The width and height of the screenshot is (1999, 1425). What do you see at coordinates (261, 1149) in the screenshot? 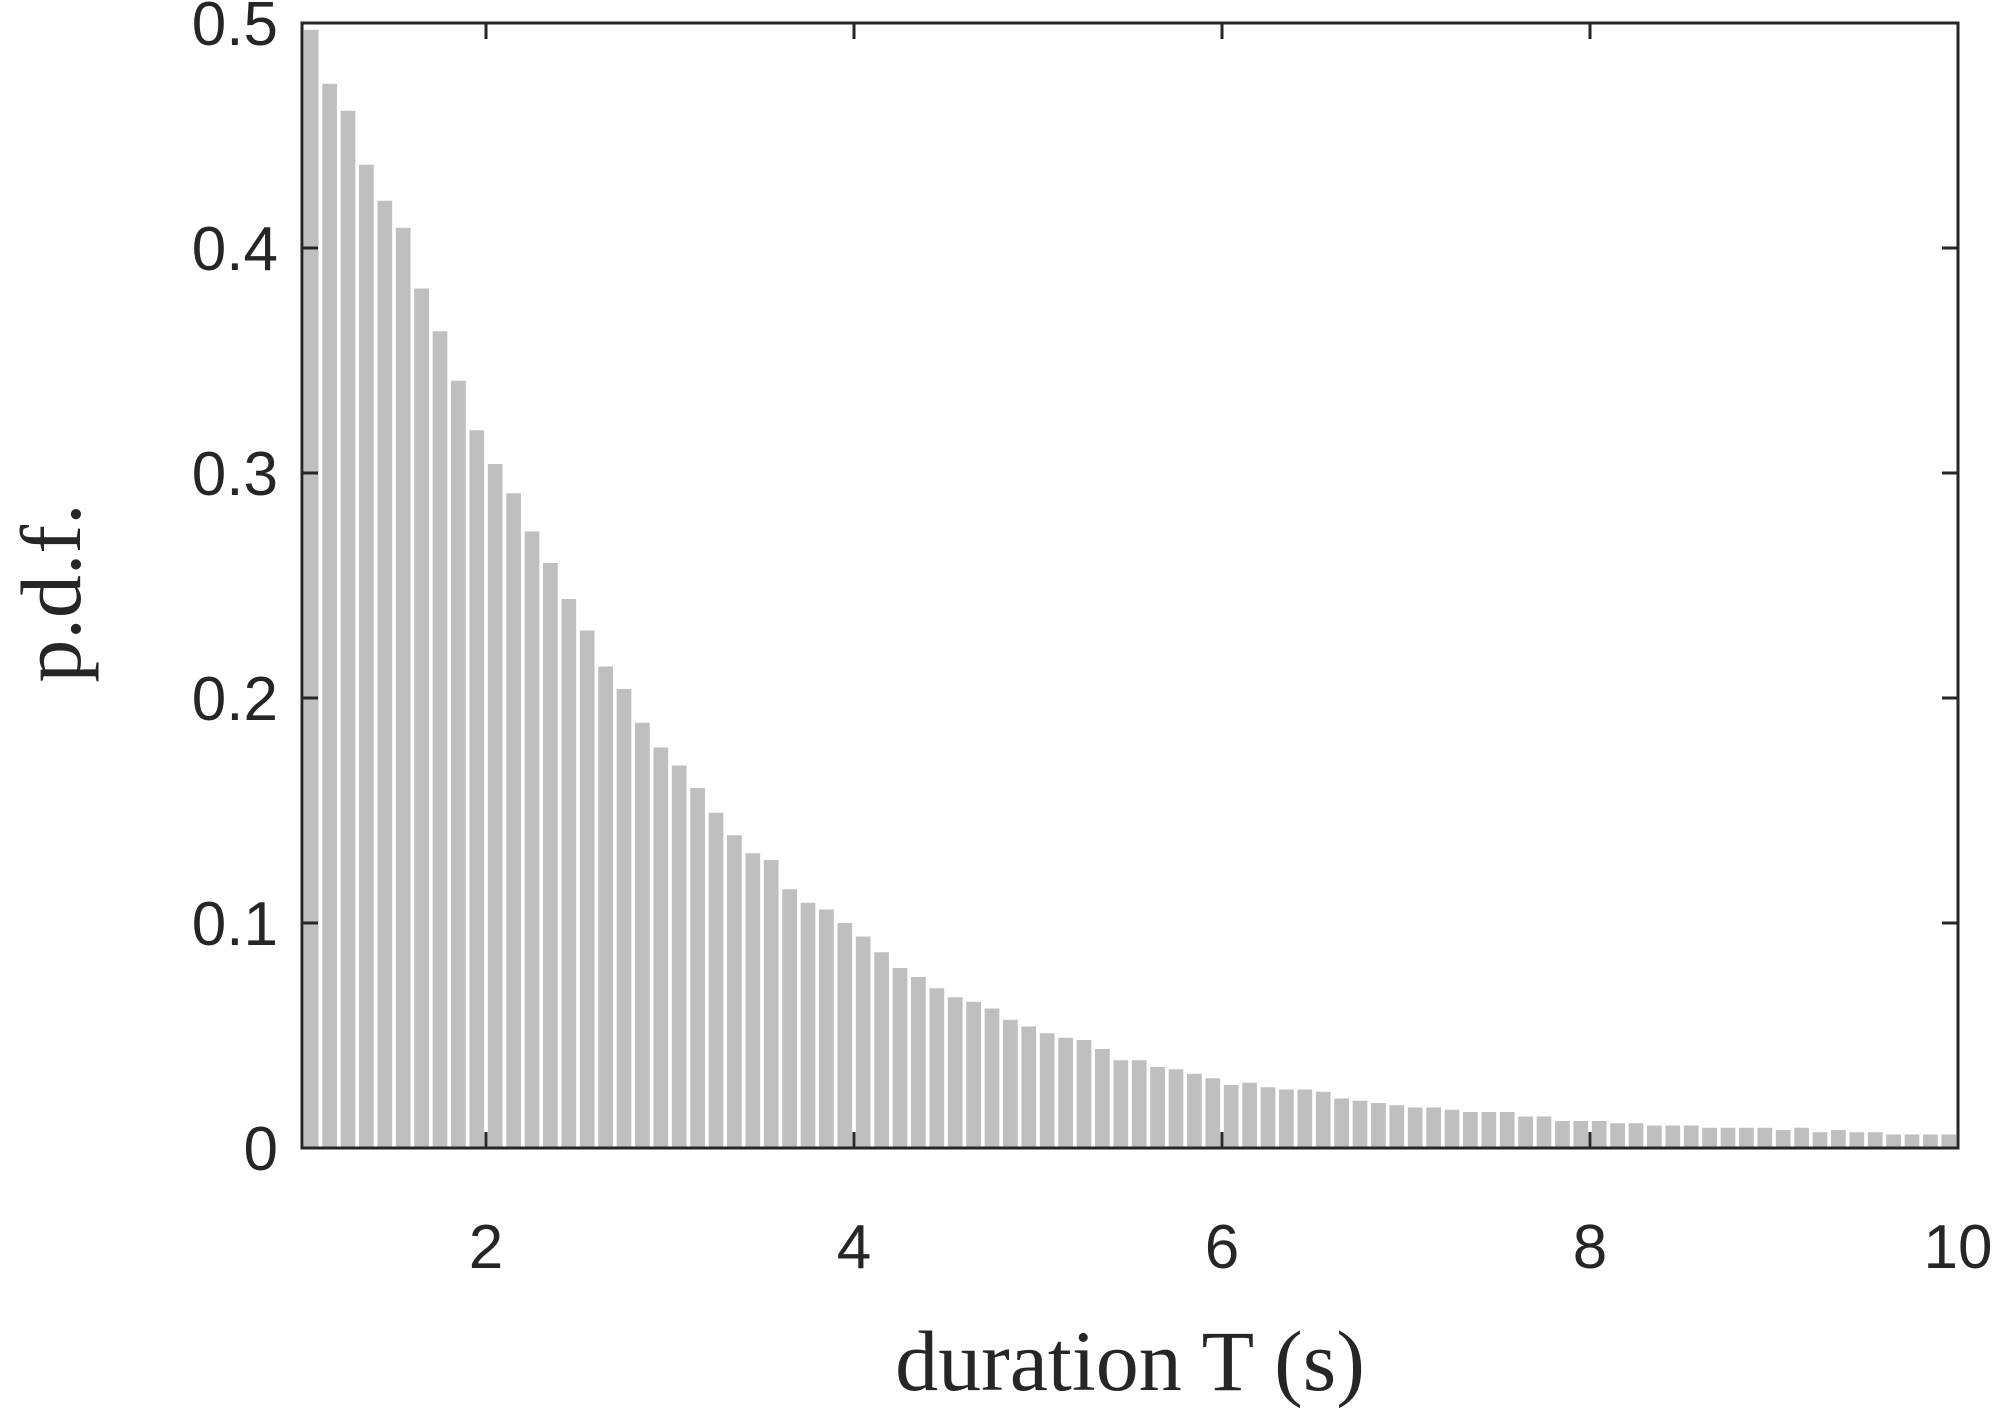
I see `y-tick-label: 0` at bounding box center [261, 1149].